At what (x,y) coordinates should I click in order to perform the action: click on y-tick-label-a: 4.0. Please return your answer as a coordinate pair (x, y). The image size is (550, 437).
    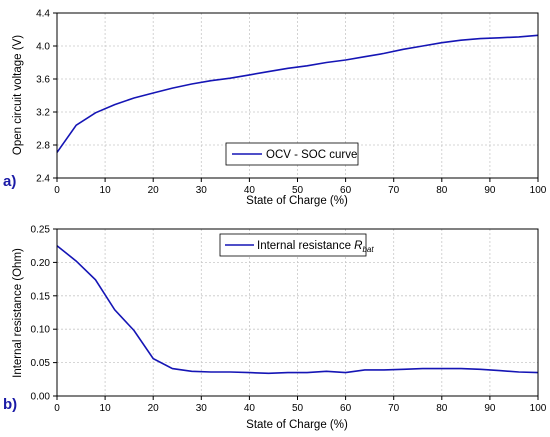
    Looking at the image, I should click on (43, 47).